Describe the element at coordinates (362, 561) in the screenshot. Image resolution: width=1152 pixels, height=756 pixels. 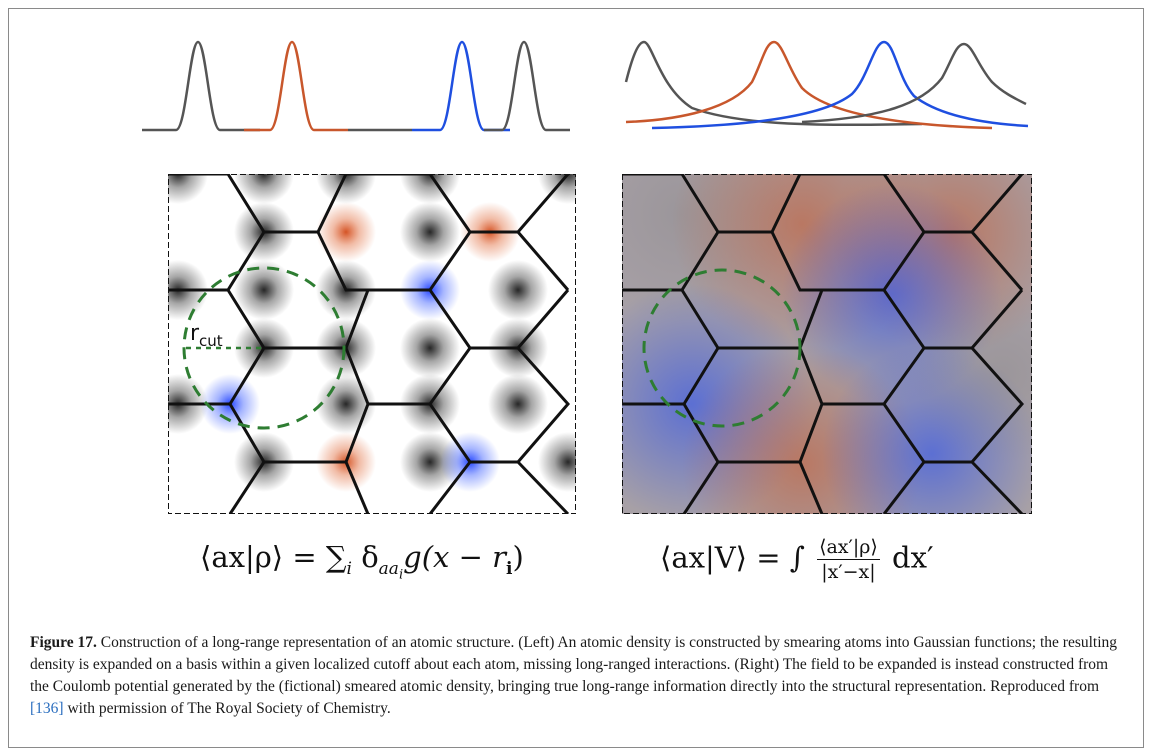
I see `left-equation: ⟨ax|ρ⟩ = ∑i δaaig(x − ri)` at that location.